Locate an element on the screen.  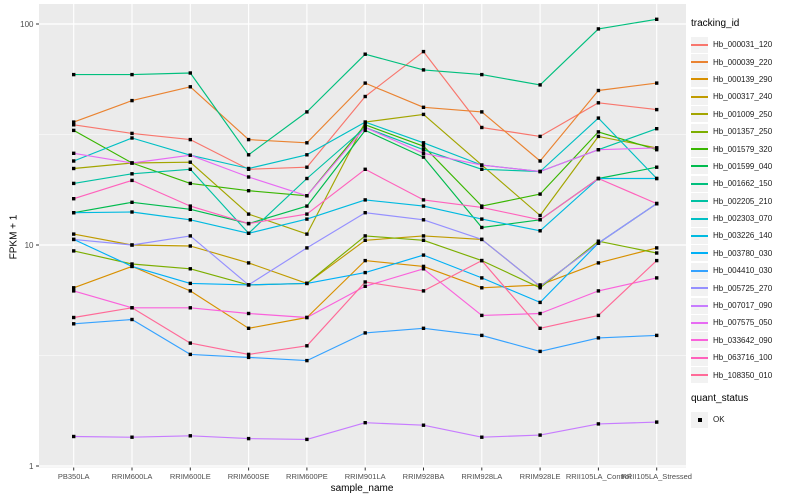
legend-item-label: Hb_007017_090 is located at coordinates (743, 306).